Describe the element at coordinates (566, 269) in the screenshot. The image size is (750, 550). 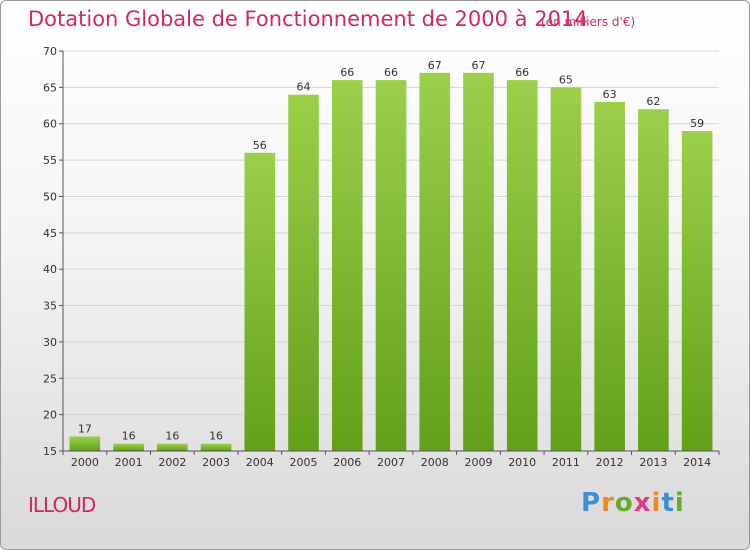
I see `bar-2011` at that location.